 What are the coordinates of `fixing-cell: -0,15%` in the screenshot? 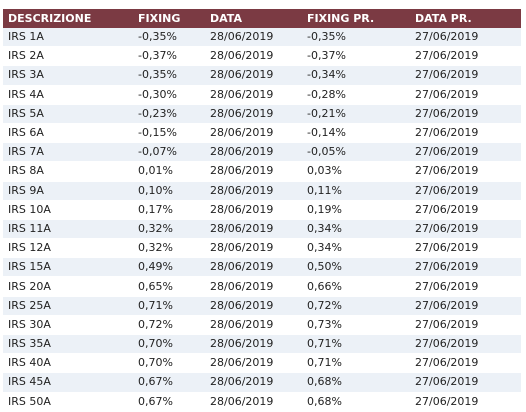 It's located at (169, 133).